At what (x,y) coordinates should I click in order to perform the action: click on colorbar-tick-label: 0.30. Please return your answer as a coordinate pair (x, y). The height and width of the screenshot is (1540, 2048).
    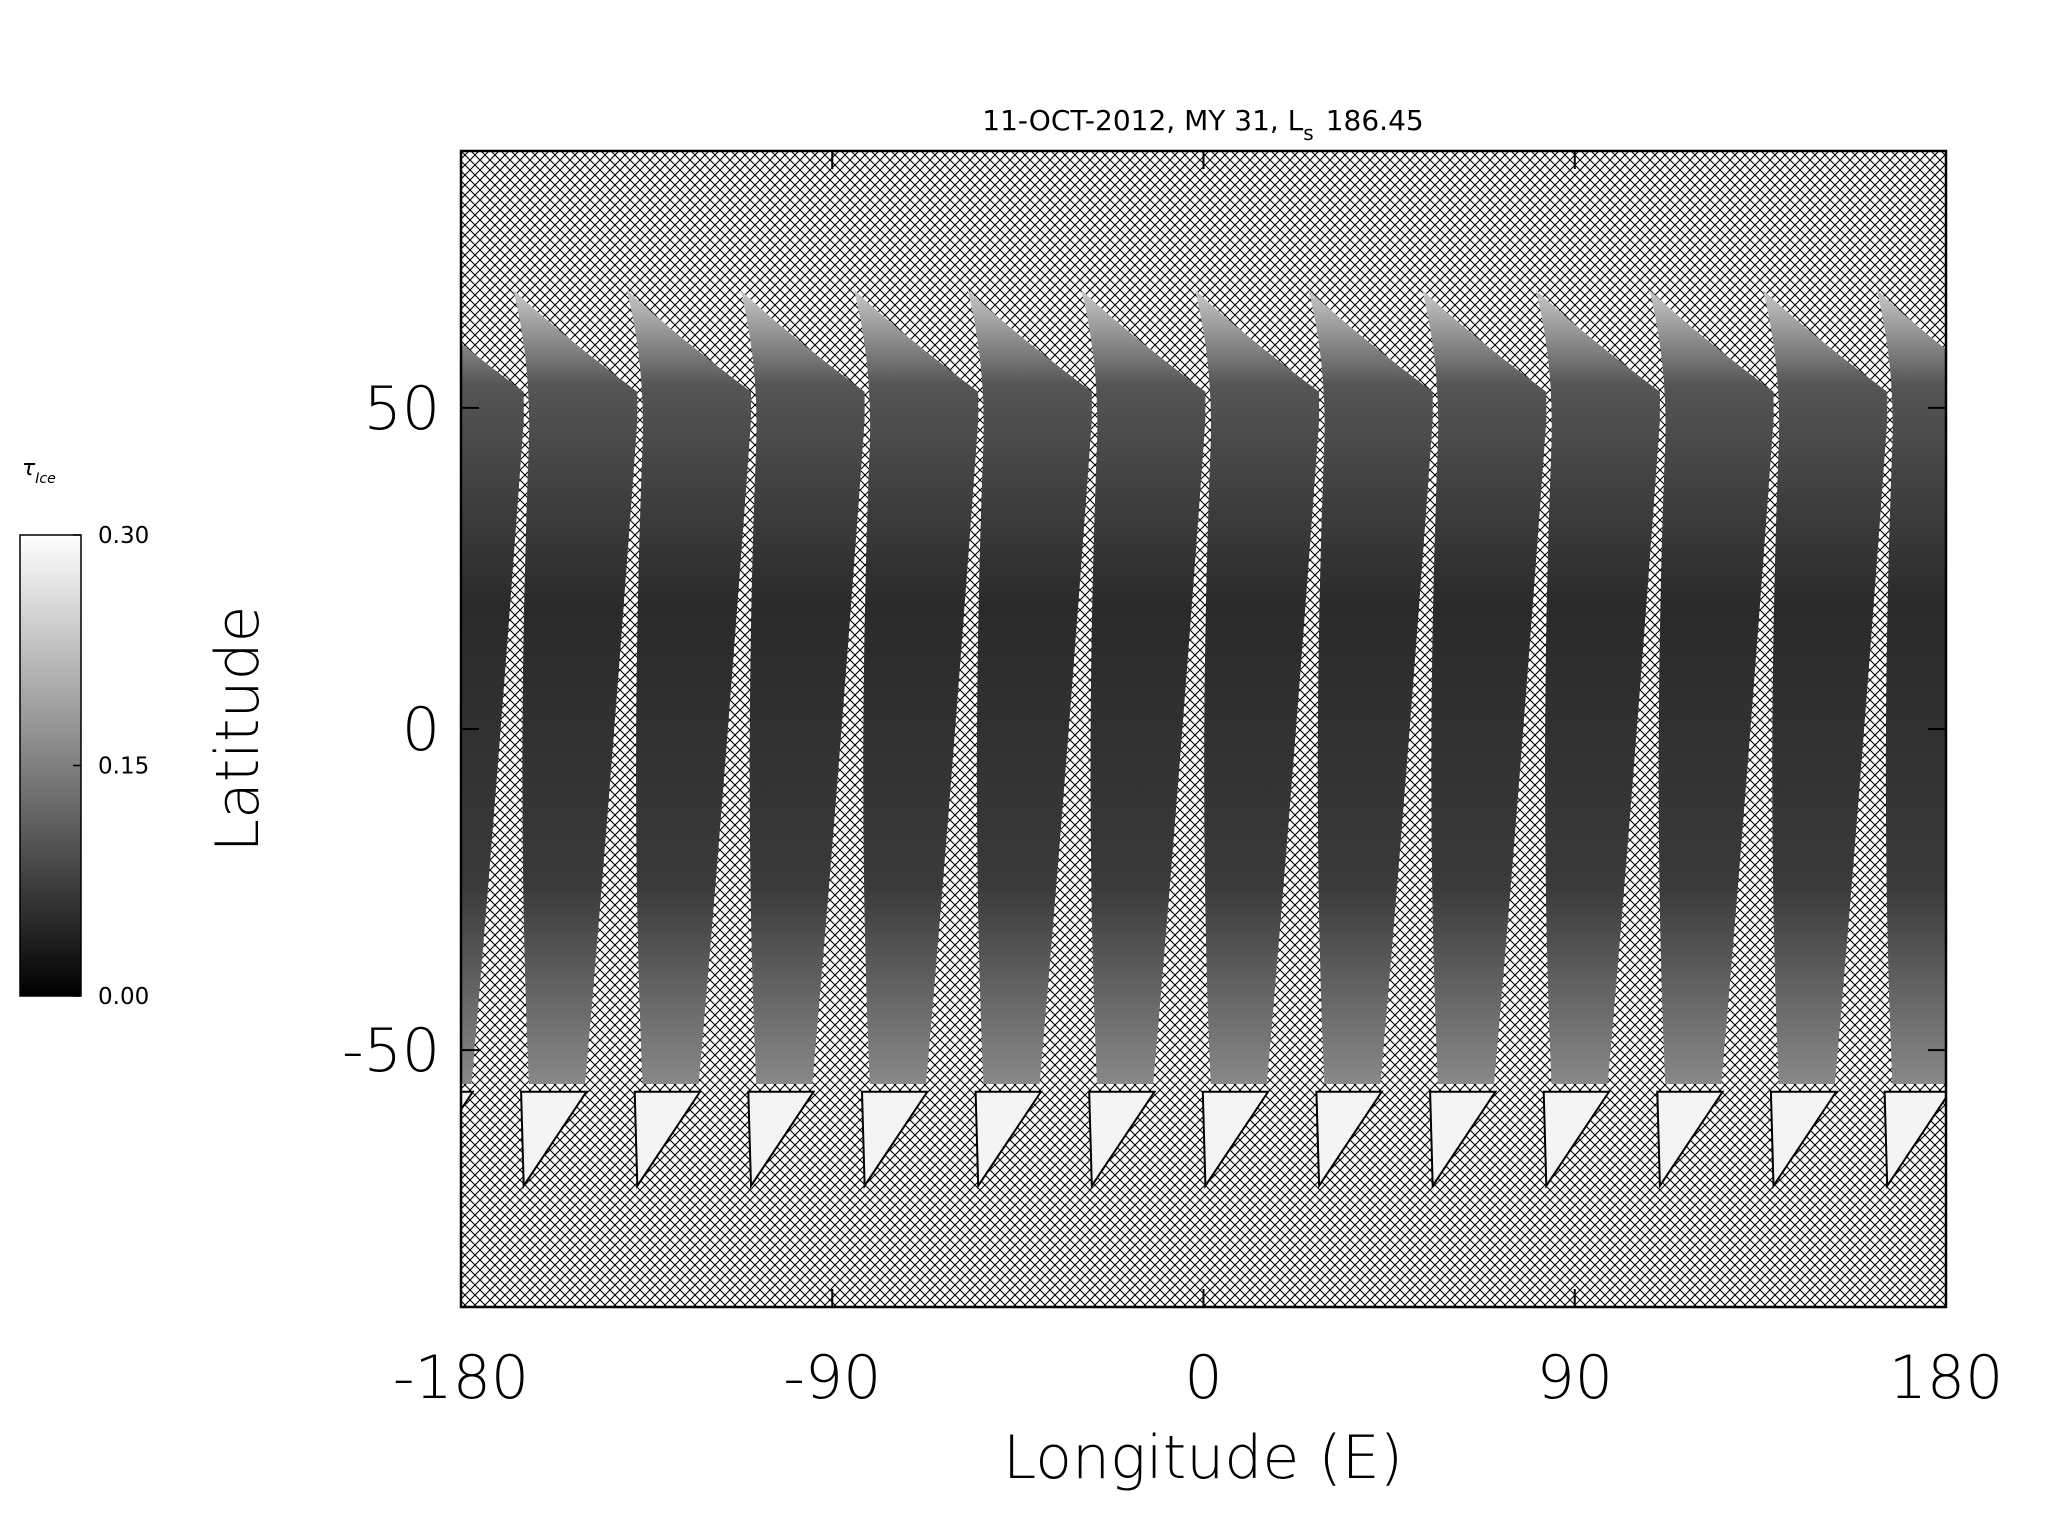
    Looking at the image, I should click on (123, 536).